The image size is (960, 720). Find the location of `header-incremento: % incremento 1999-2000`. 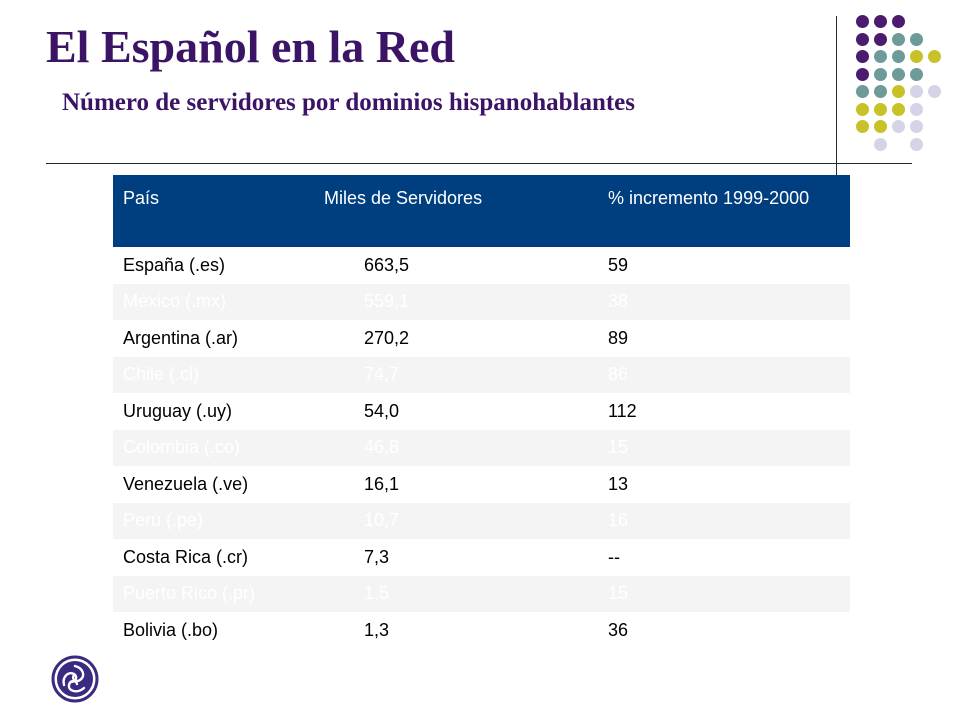

header-incremento: % incremento 1999-2000 is located at coordinates (709, 198).